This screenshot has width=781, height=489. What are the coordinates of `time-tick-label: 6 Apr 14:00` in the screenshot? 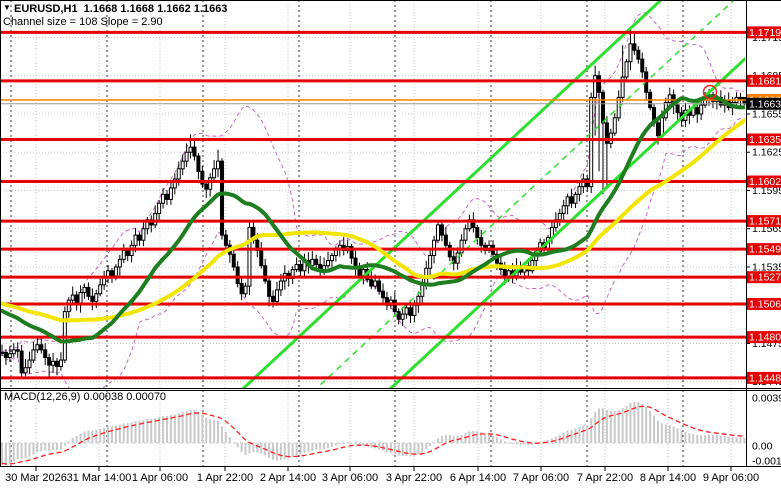 It's located at (478, 478).